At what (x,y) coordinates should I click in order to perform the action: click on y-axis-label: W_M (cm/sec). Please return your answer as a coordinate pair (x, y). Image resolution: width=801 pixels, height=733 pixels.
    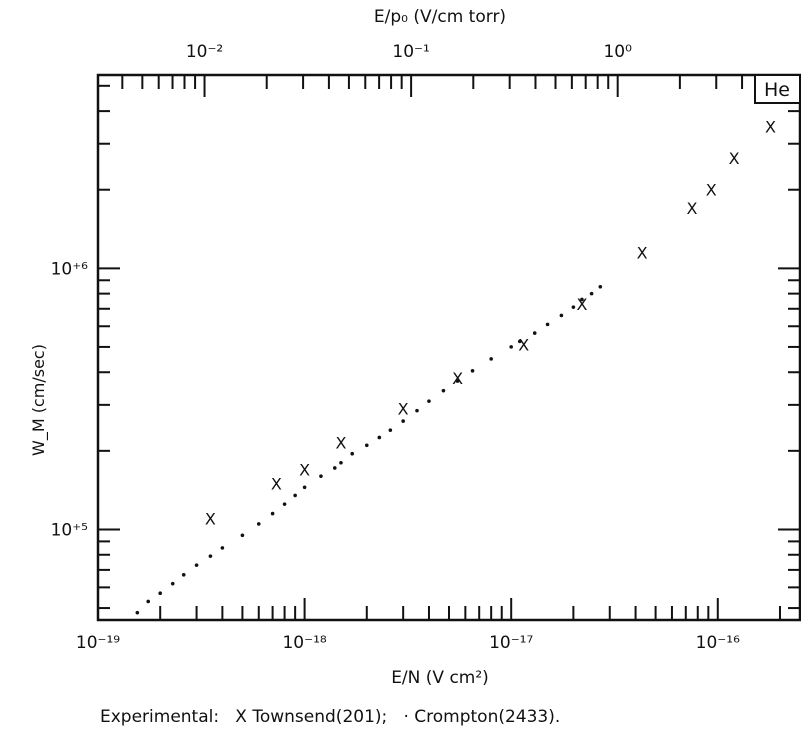
    Looking at the image, I should click on (39, 400).